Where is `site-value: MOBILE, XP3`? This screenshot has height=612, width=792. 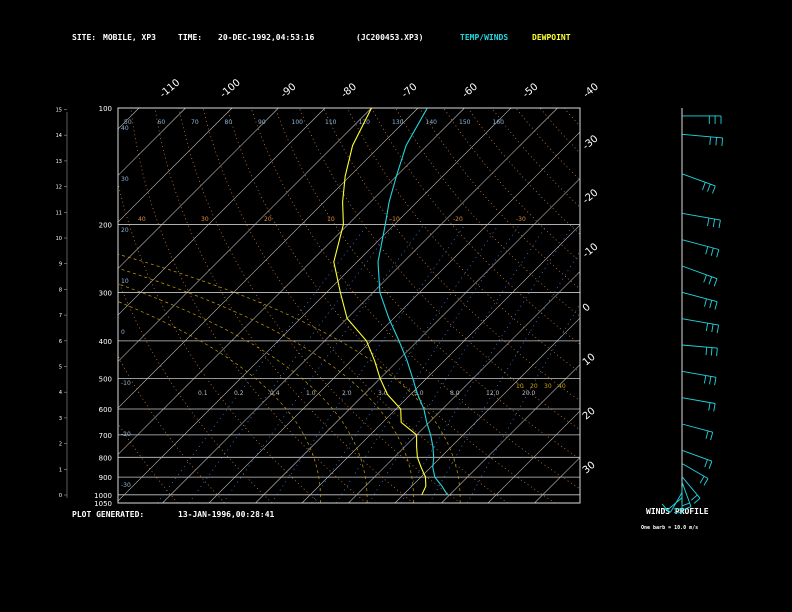 site-value: MOBILE, XP3 is located at coordinates (129, 37).